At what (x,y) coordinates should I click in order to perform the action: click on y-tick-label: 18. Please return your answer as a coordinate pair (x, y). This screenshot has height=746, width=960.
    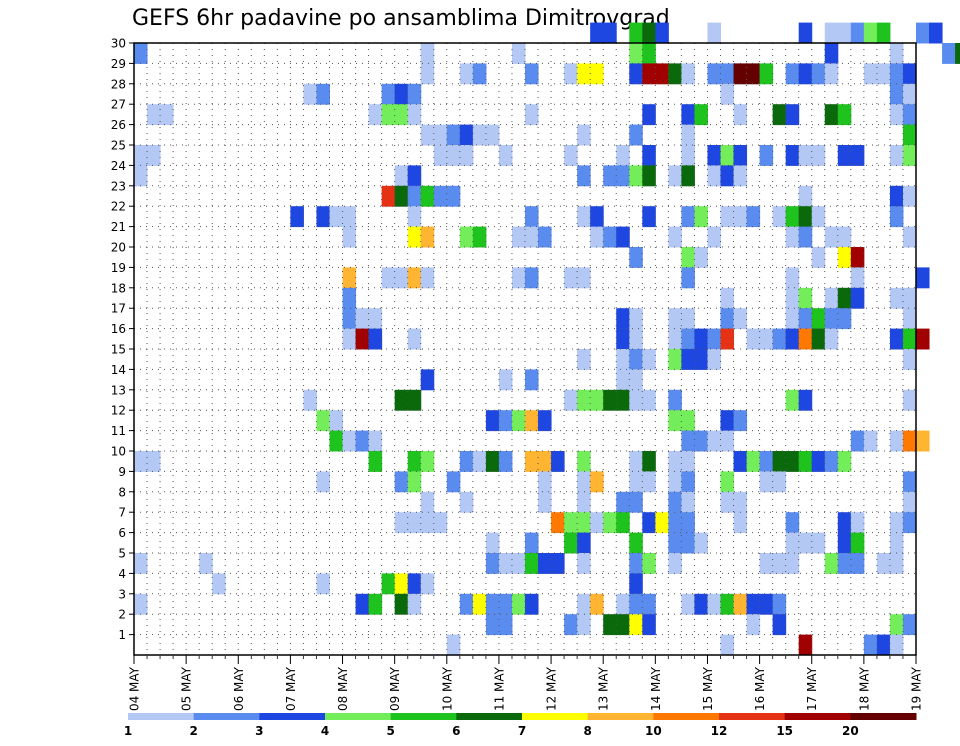
    Looking at the image, I should click on (118, 288).